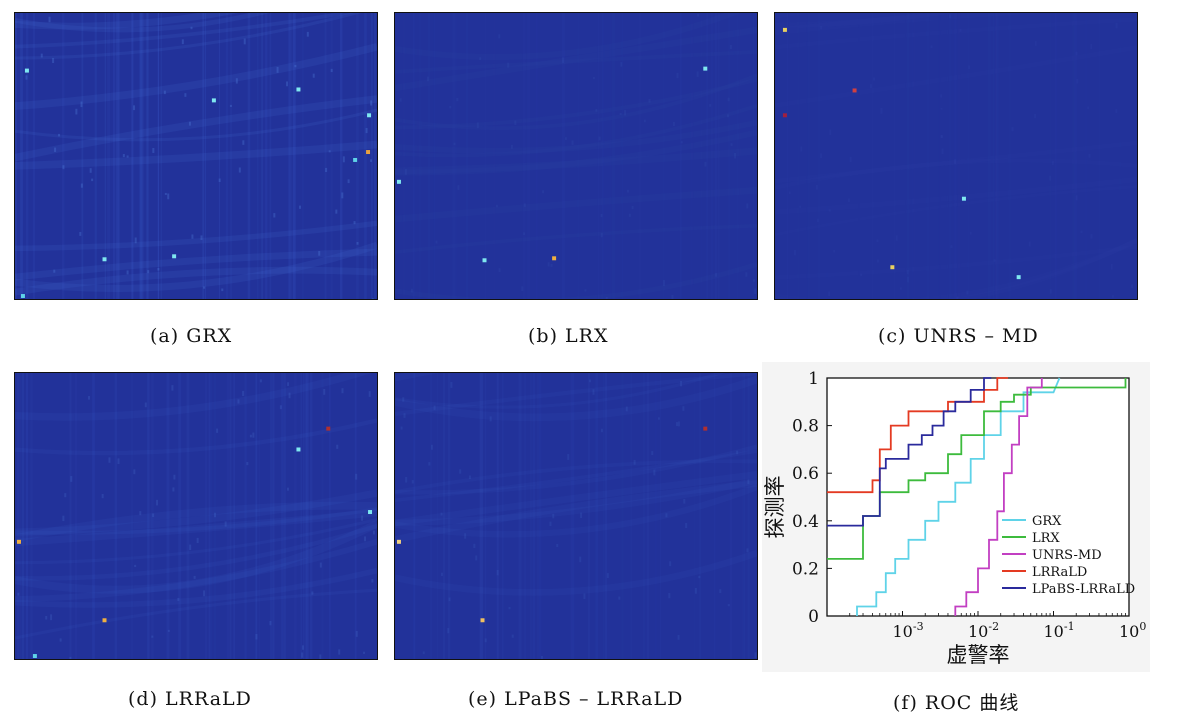 This screenshot has width=1183, height=722. What do you see at coordinates (917, 435) in the screenshot?
I see `roc-series-lrrald` at bounding box center [917, 435].